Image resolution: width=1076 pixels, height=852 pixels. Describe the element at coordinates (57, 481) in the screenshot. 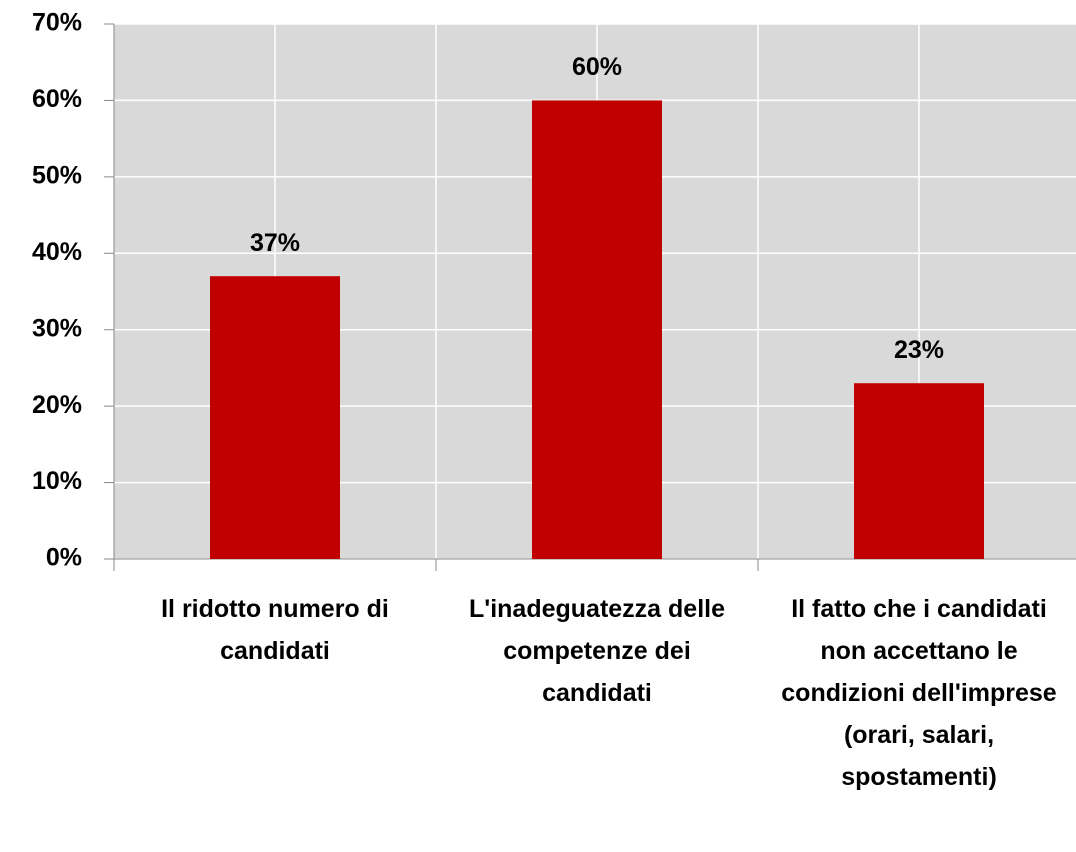

I see `y-tick-label: 10%` at that location.